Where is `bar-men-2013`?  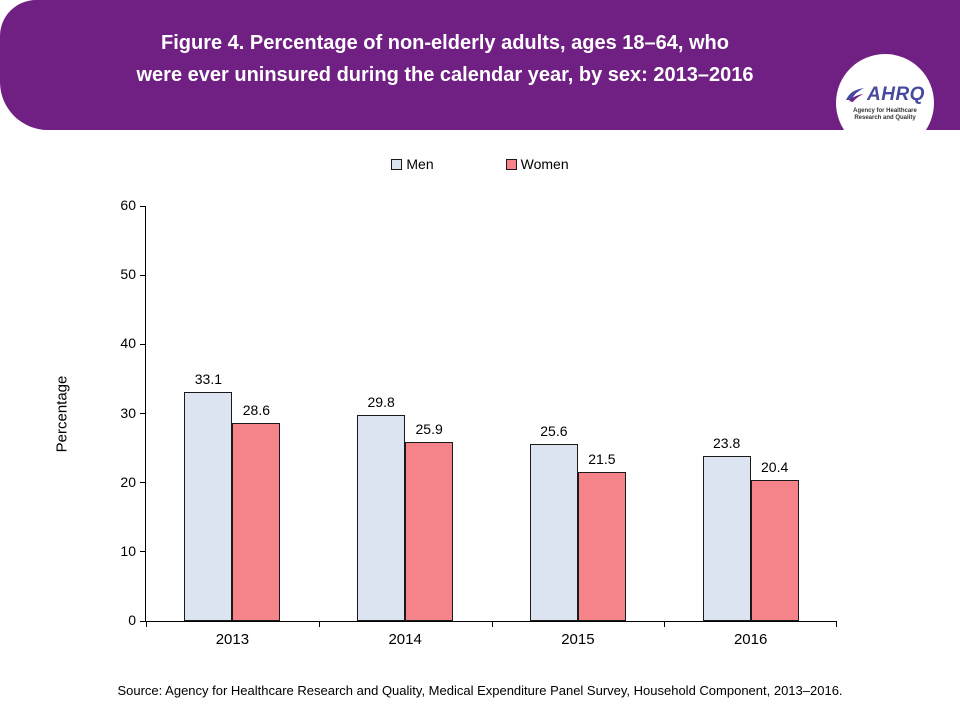 bar-men-2013 is located at coordinates (208, 506).